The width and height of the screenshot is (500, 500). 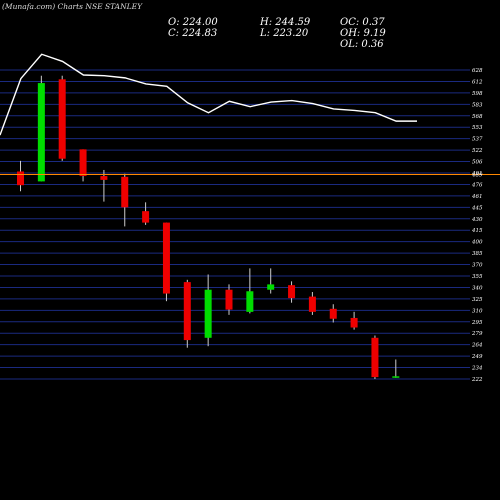 I want to click on stat-close: C: 224.83, so click(x=193, y=33).